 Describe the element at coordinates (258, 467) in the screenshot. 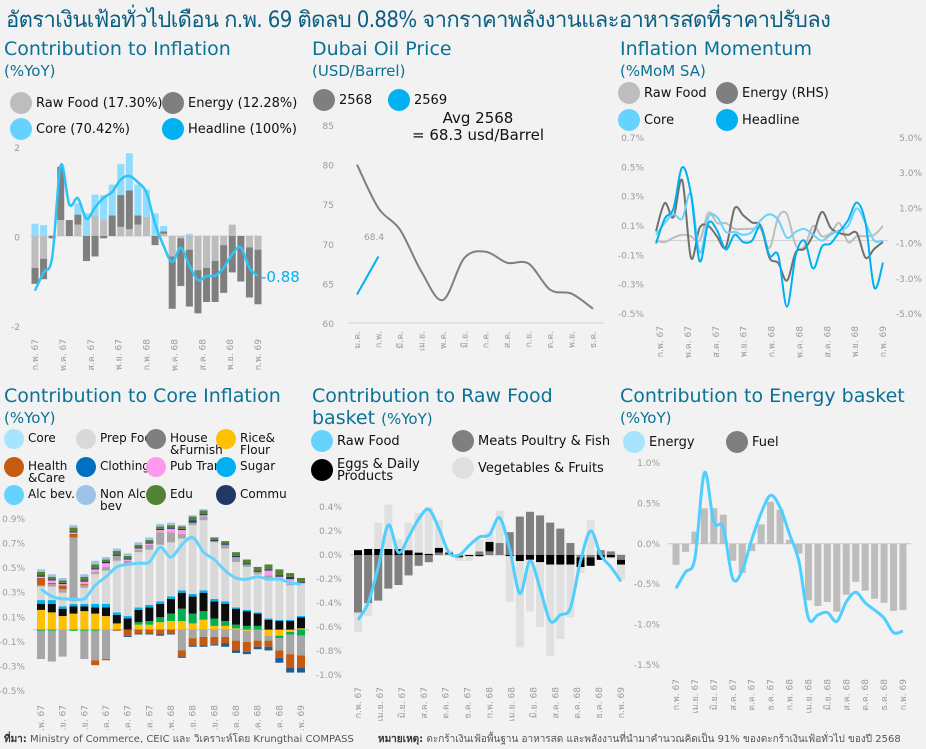

I see `legend-item: Sugar` at that location.